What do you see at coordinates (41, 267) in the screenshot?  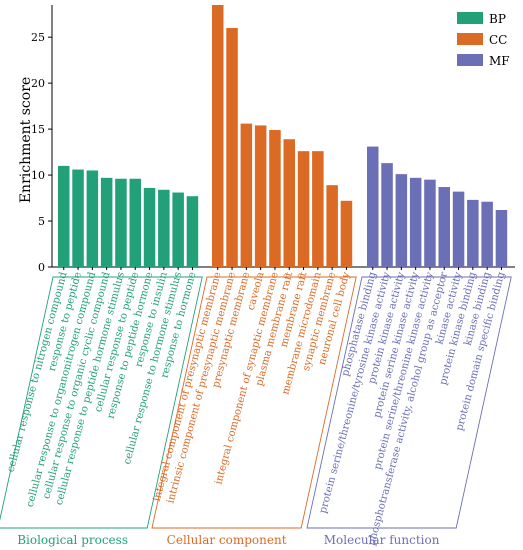 I see `y-tick-label: 0` at bounding box center [41, 267].